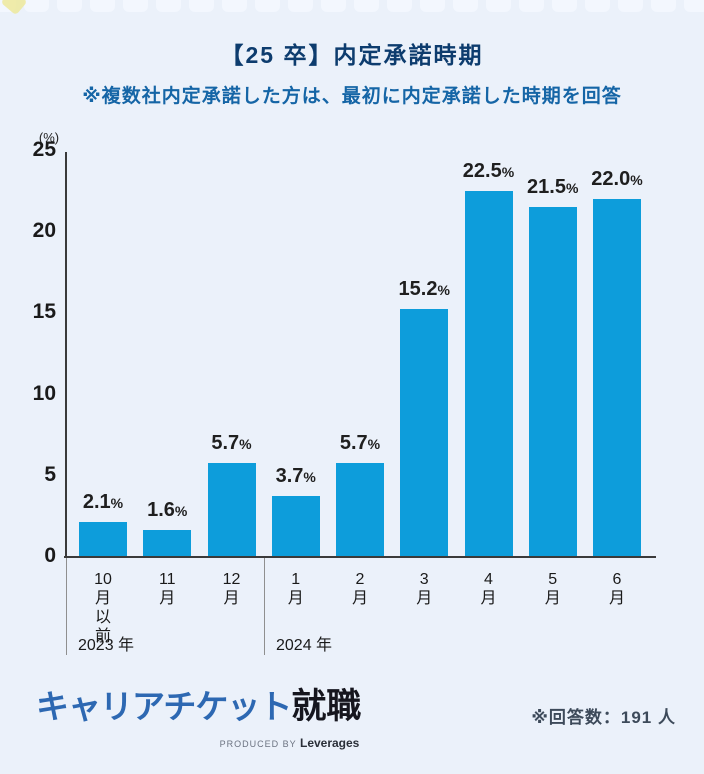 This screenshot has height=774, width=704. What do you see at coordinates (14, 8) in the screenshot?
I see `yellow-corner-accent` at bounding box center [14, 8].